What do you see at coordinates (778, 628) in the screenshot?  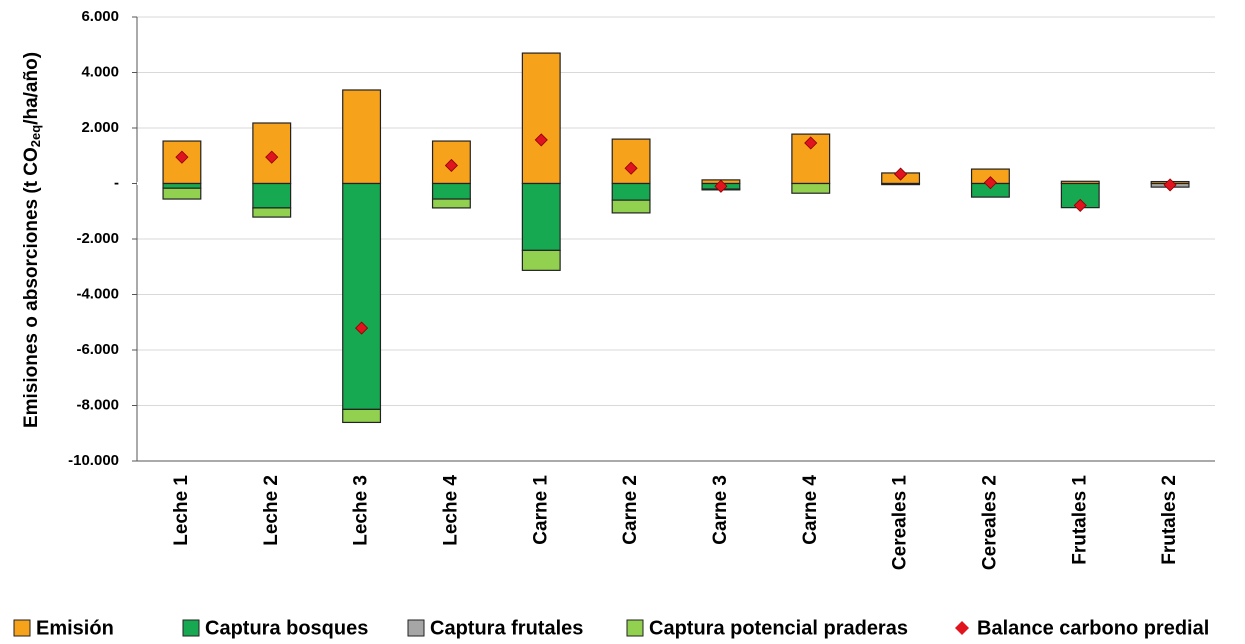 I see `legend-label: Captura potencial praderas` at bounding box center [778, 628].